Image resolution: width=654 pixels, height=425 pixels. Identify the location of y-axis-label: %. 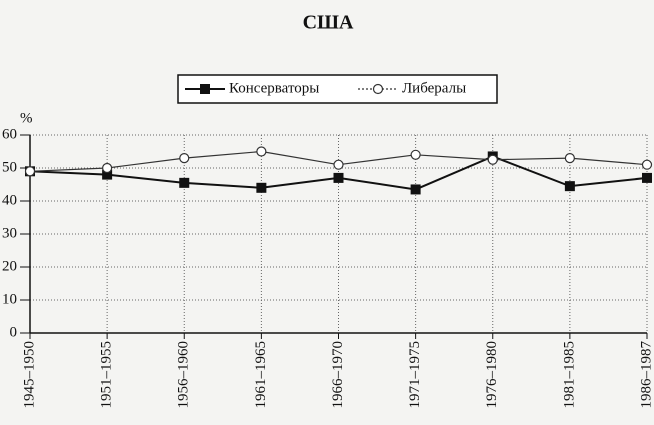
(26, 118).